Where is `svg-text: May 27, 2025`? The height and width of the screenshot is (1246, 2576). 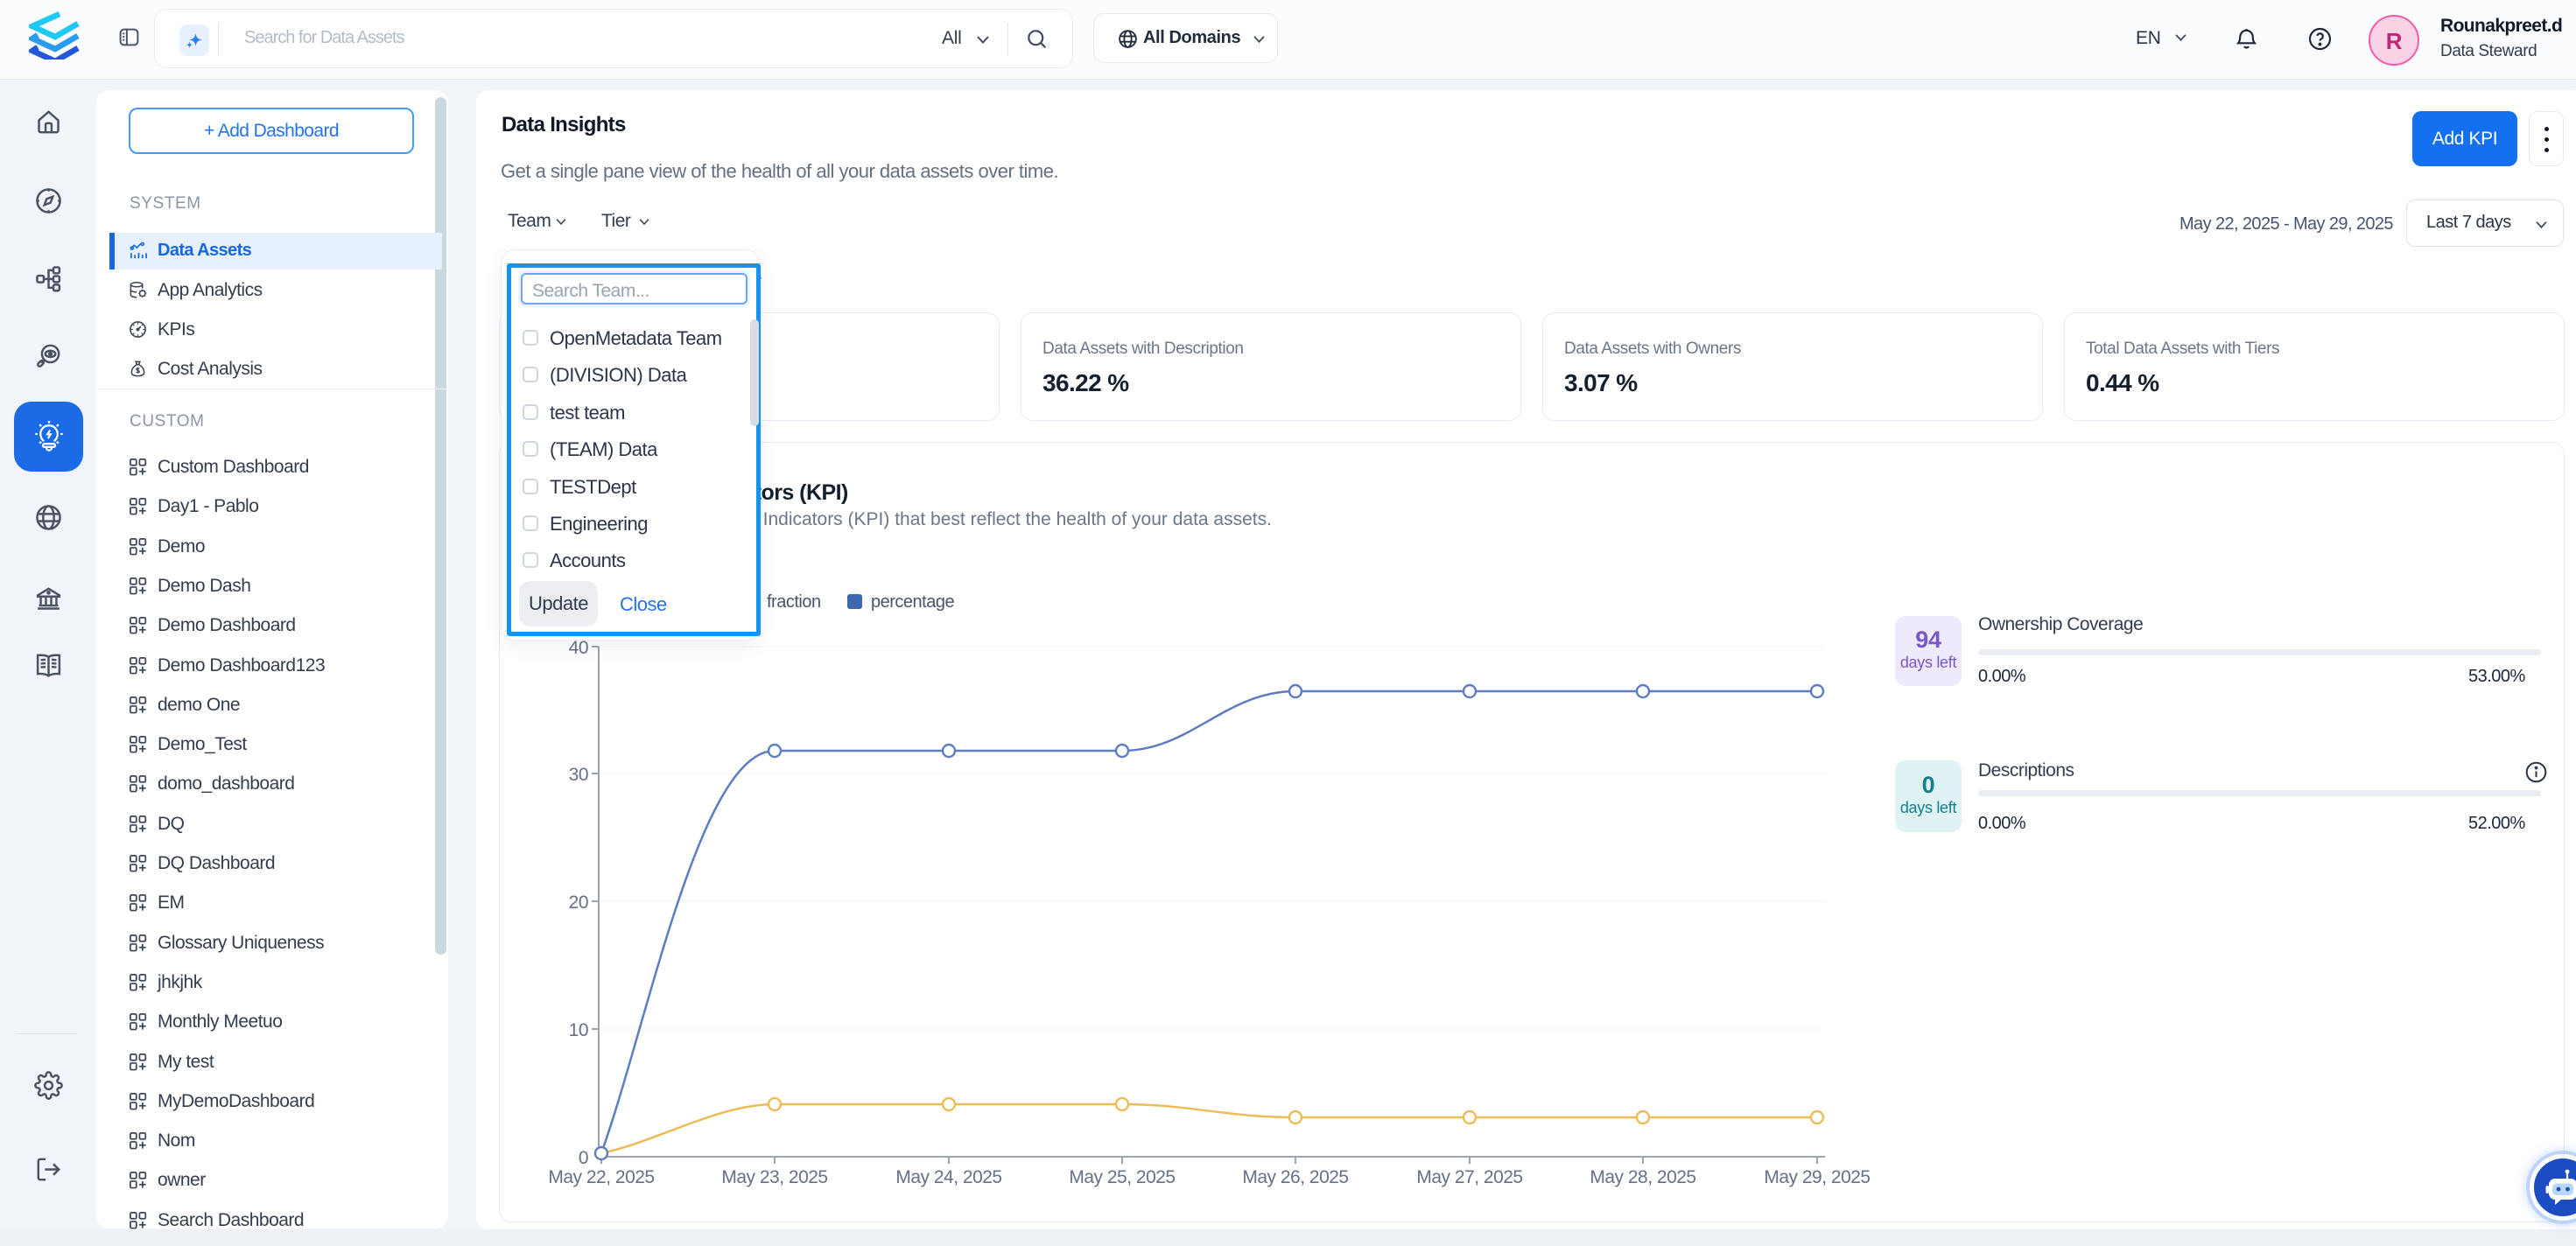
svg-text: May 27, 2025 is located at coordinates (1469, 1177).